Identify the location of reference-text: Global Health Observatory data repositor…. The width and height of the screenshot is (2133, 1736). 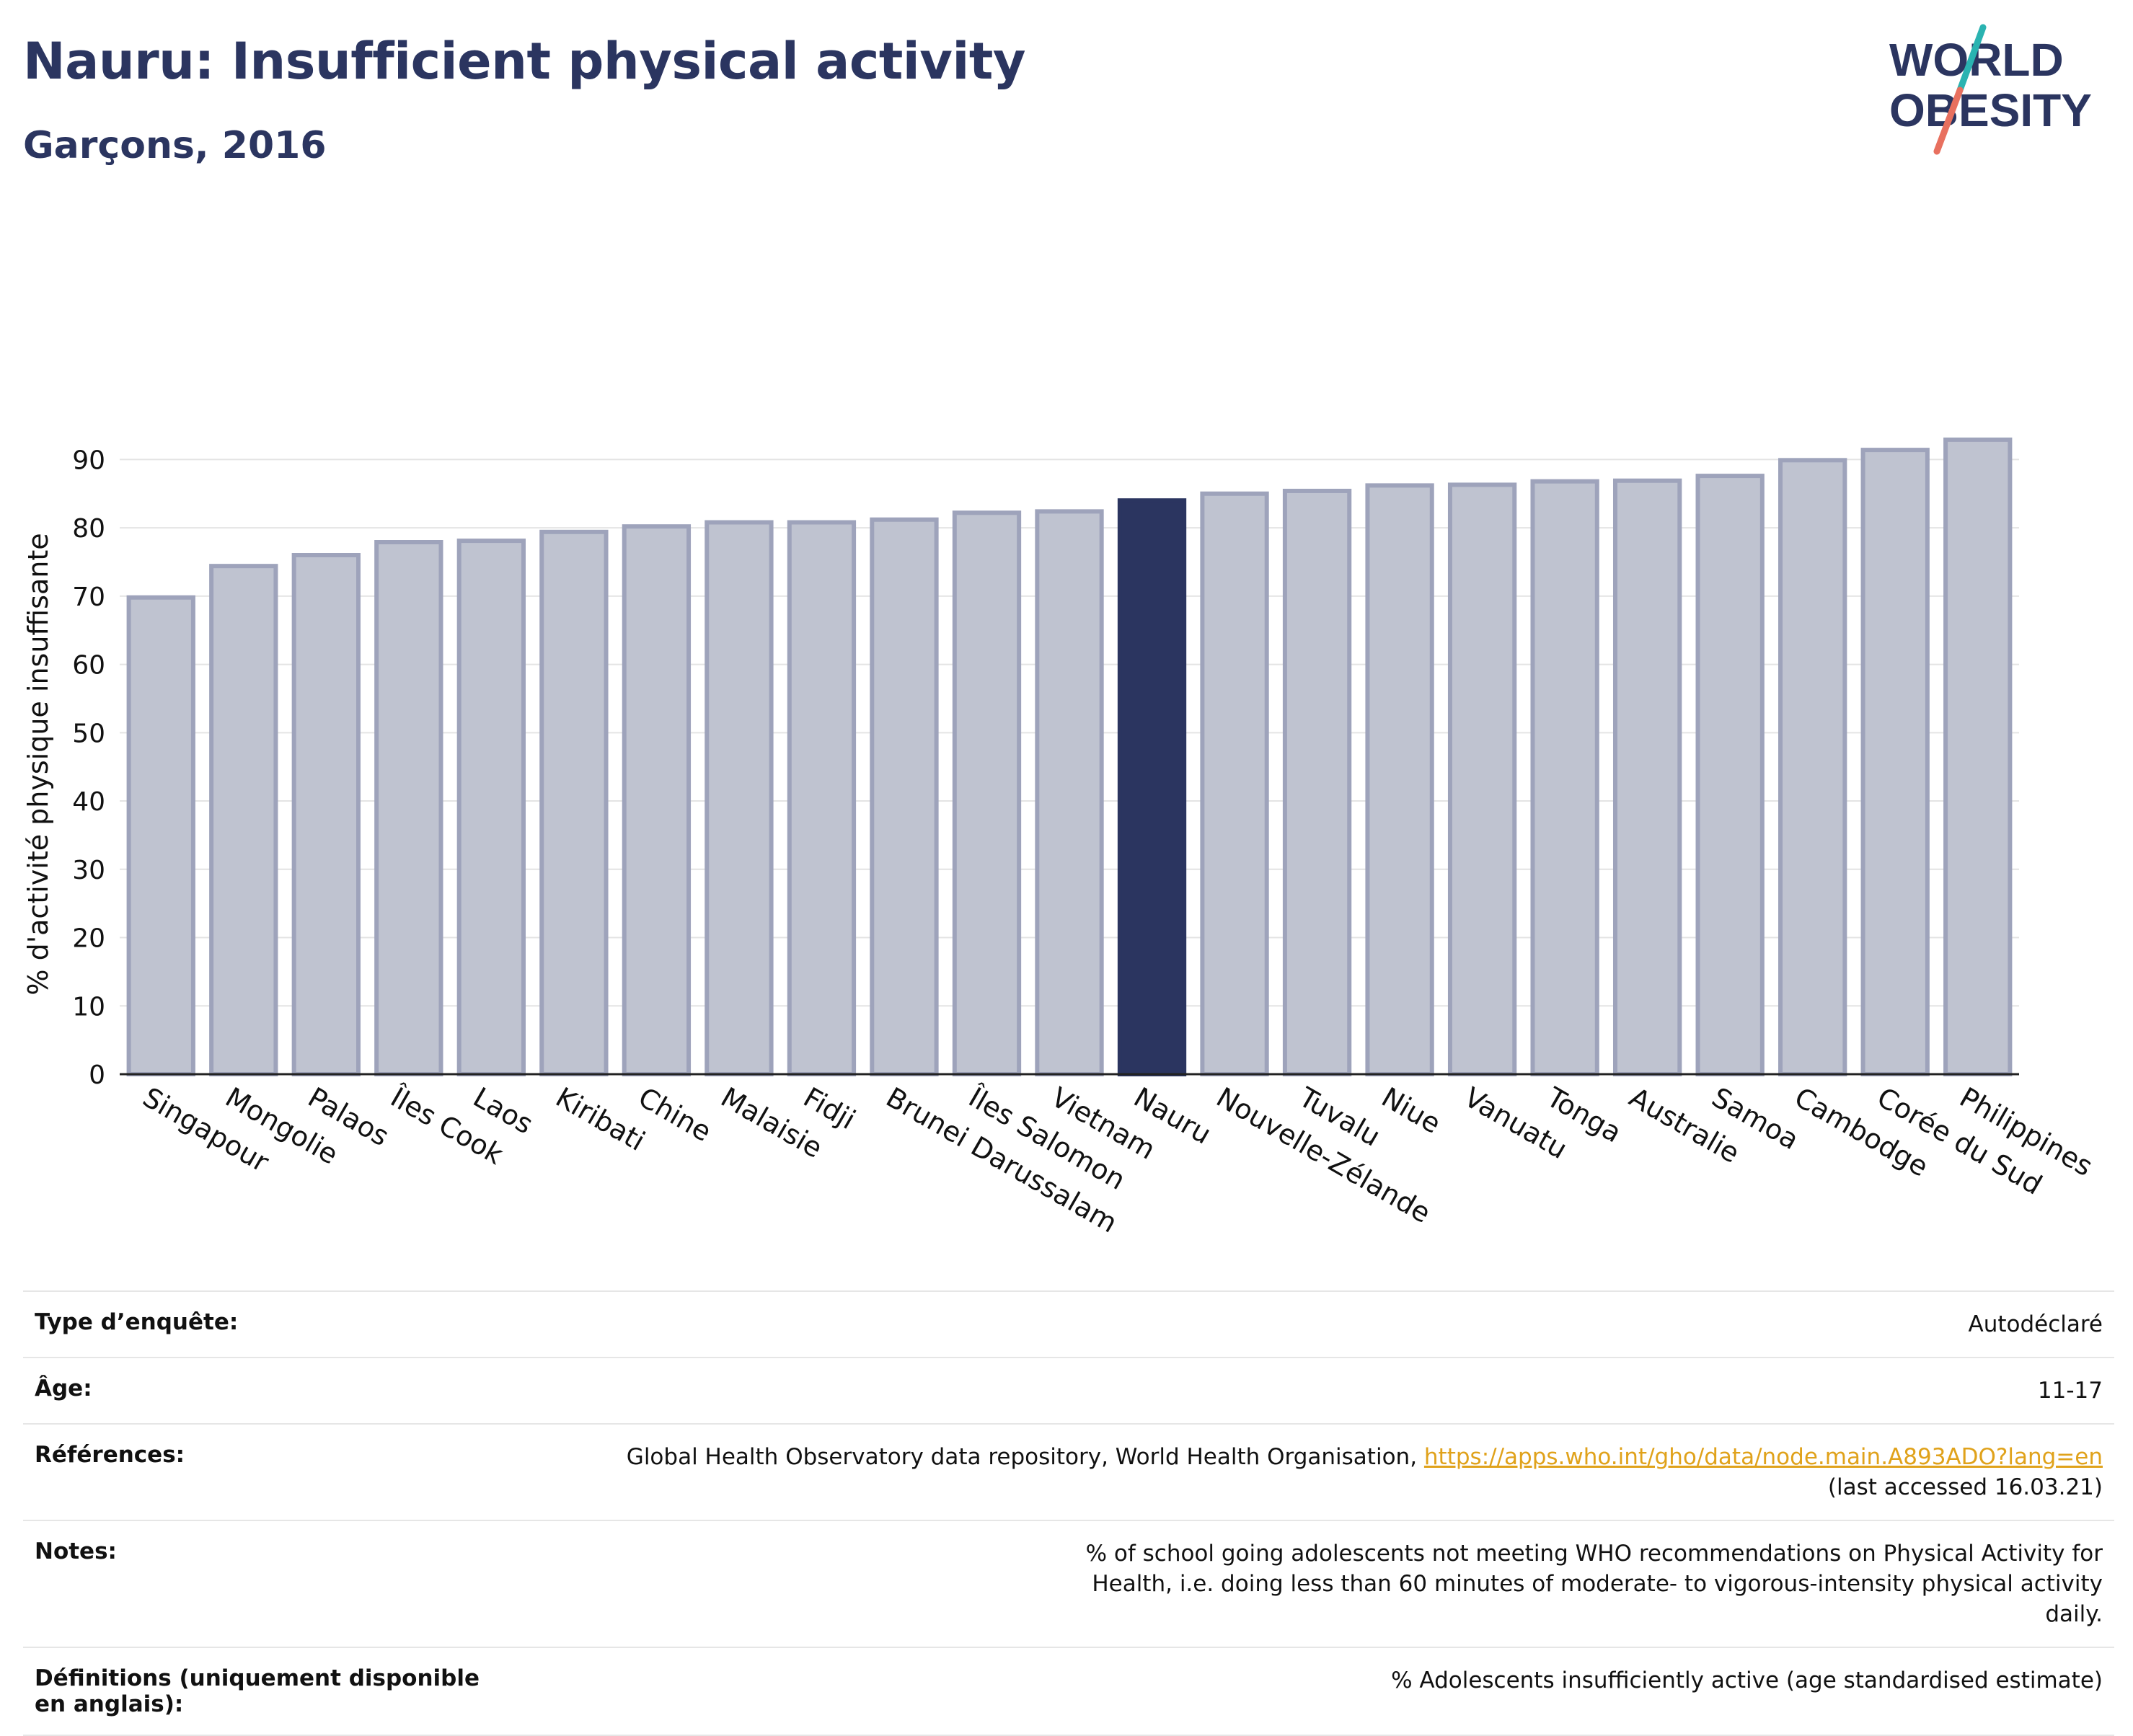
(1025, 1457).